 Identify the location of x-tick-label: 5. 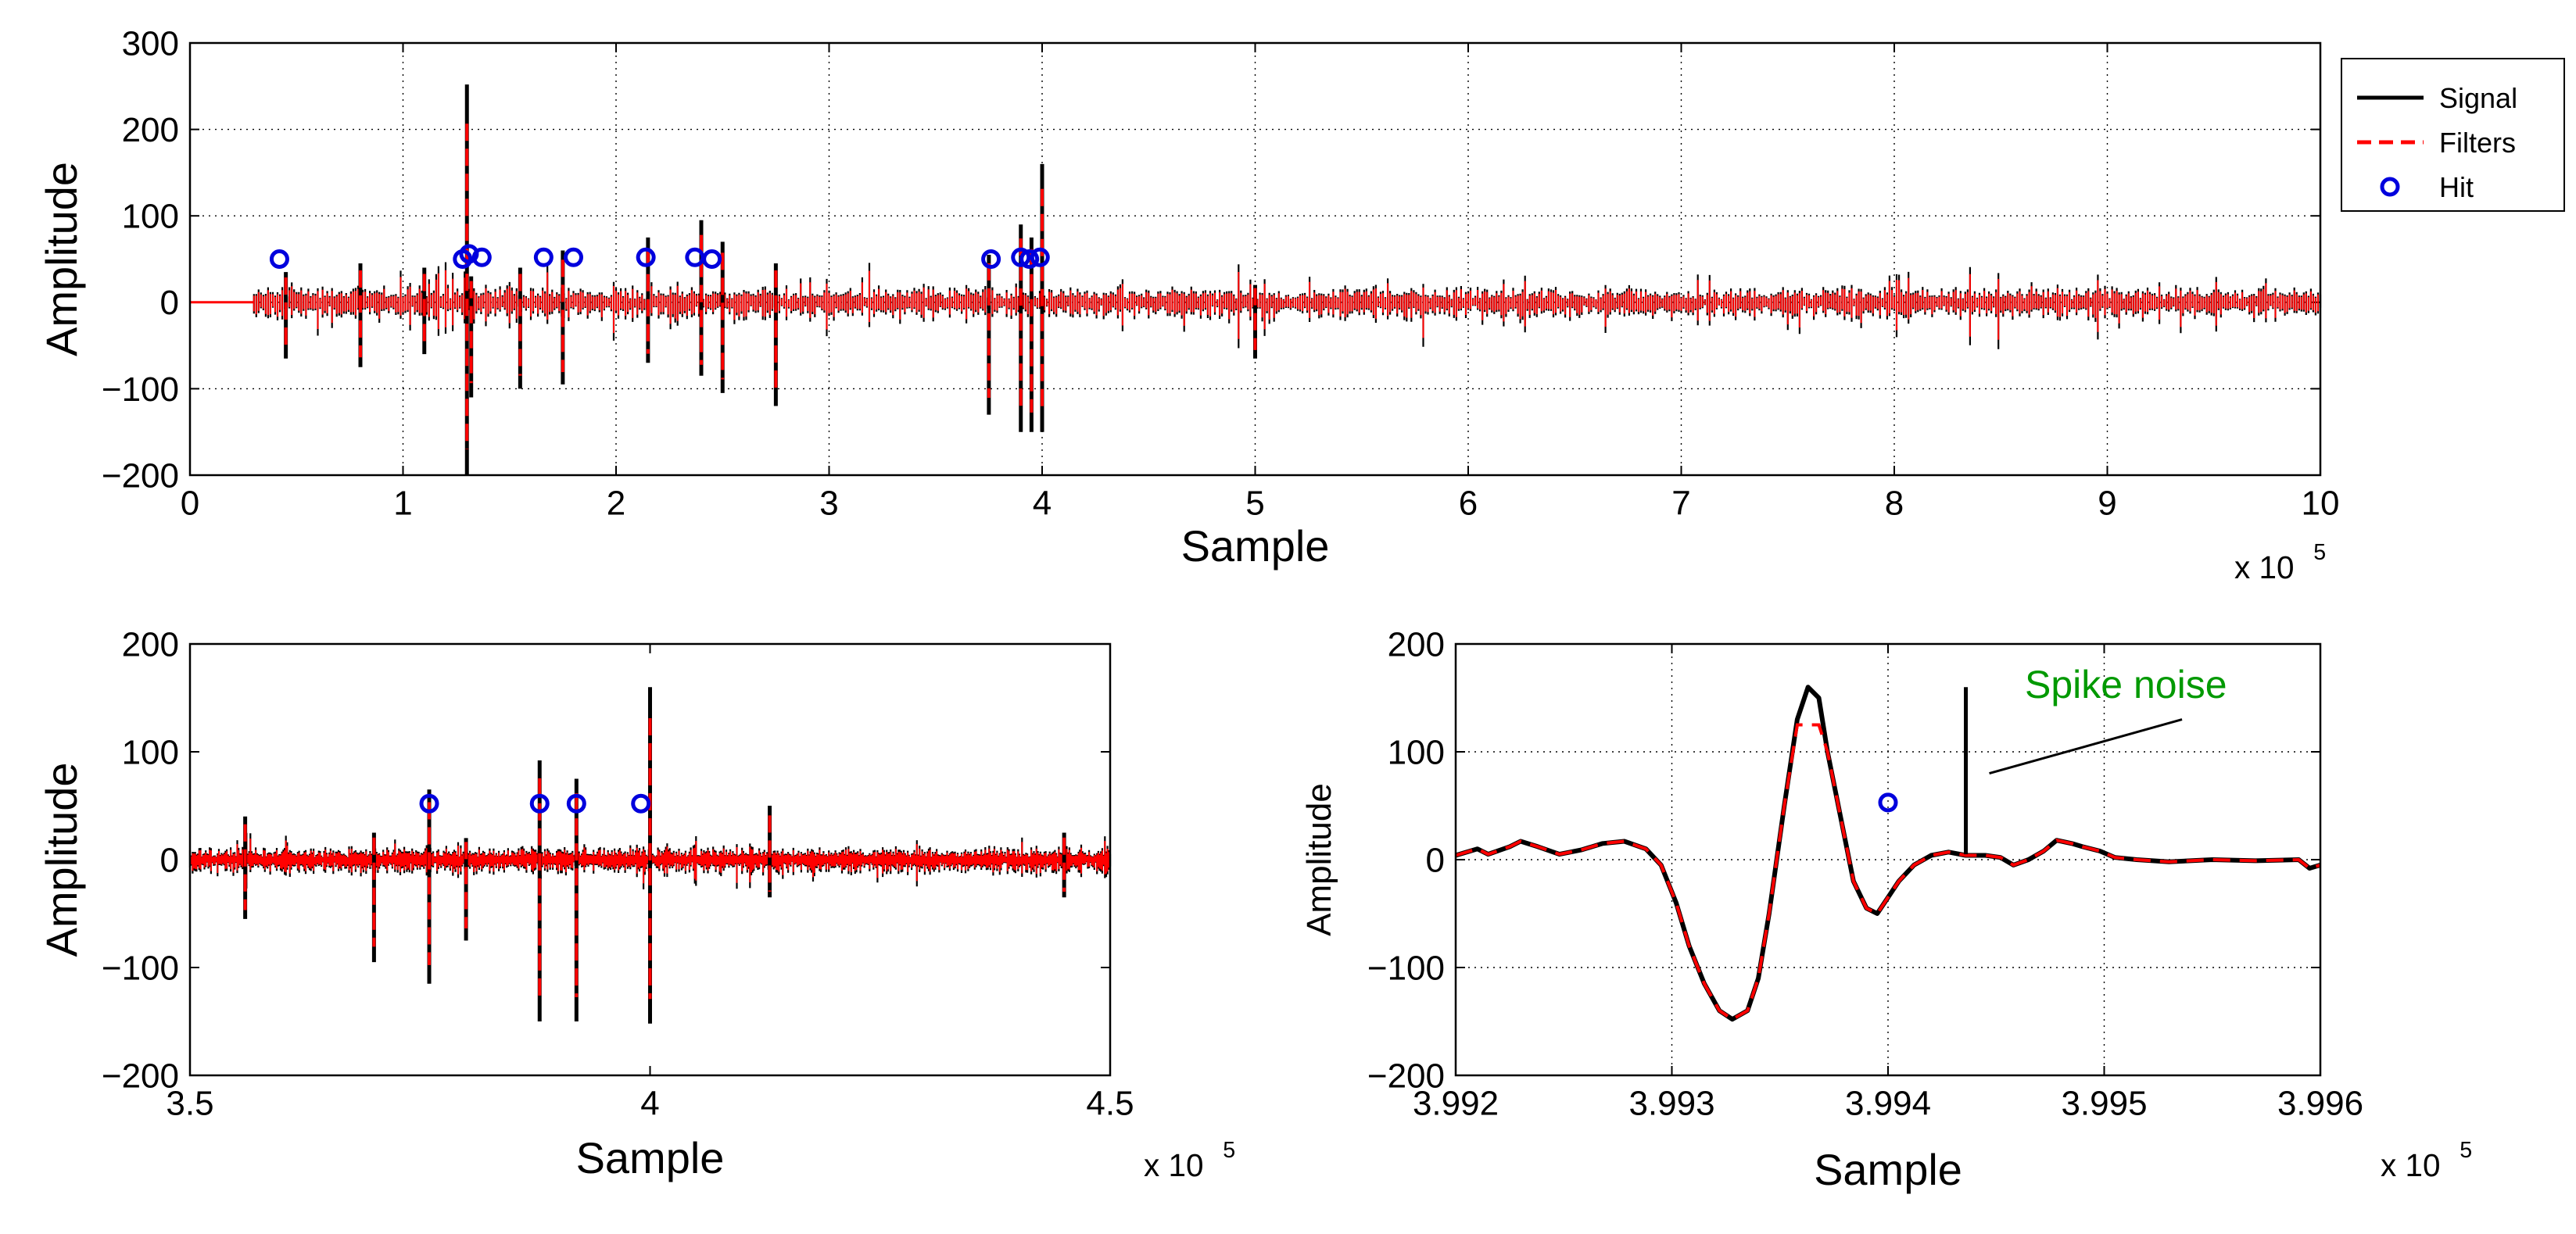
(1254, 504).